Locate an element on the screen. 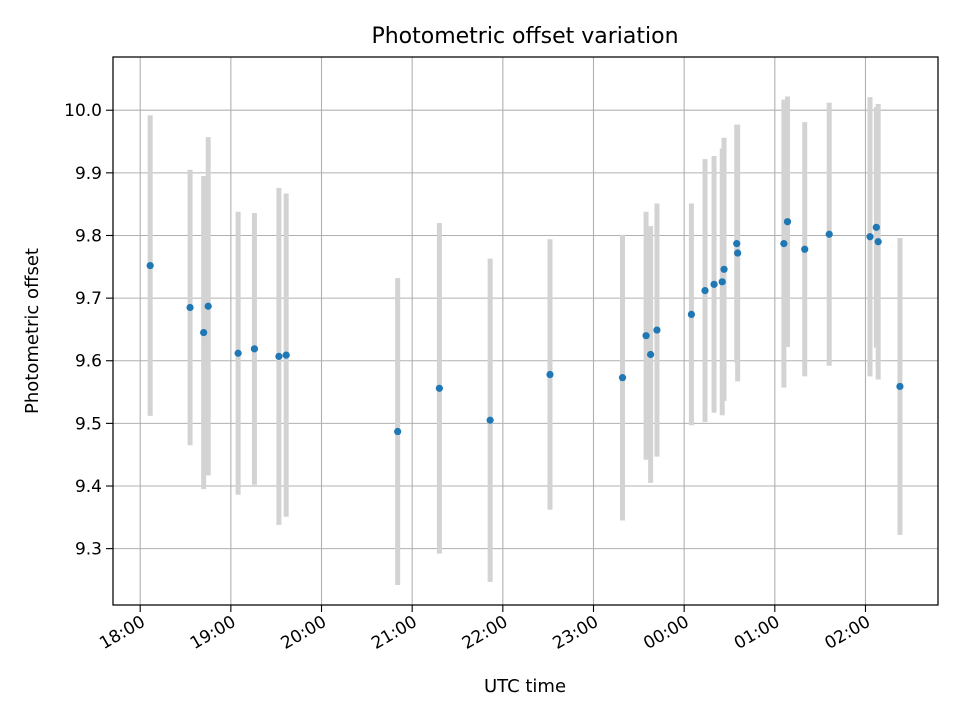 The height and width of the screenshot is (720, 960). y-tick-label: 9.5 is located at coordinates (88, 424).